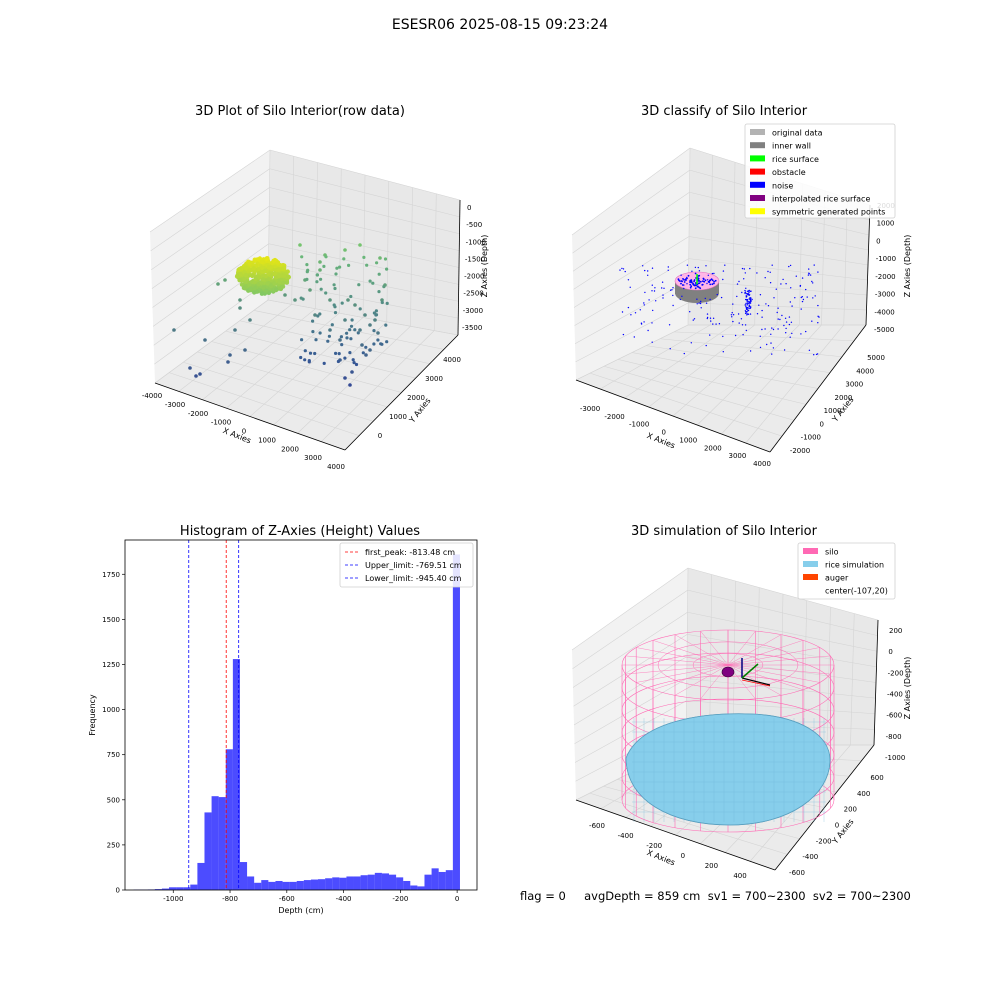 This screenshot has width=1000, height=1000. I want to click on classify-legend-swatch, so click(757, 185).